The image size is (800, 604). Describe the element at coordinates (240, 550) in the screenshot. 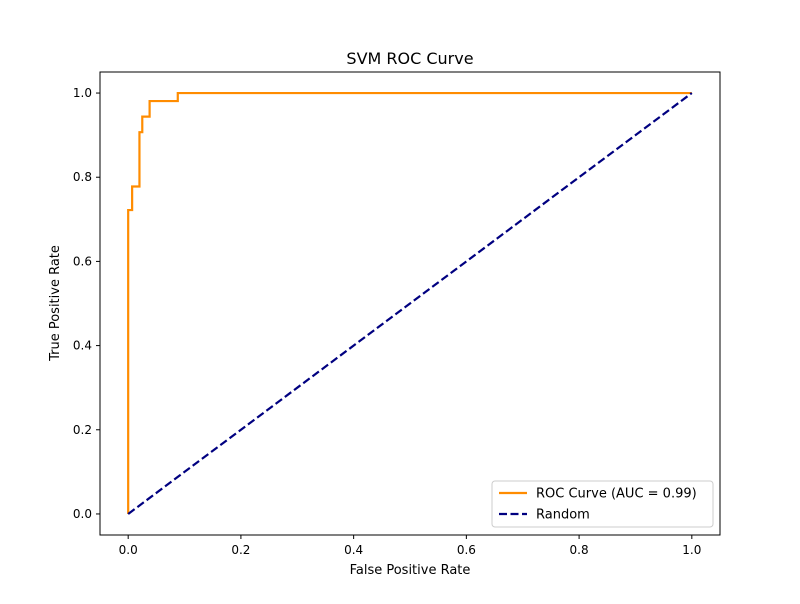

I see `x-tick-label: 0.2` at that location.